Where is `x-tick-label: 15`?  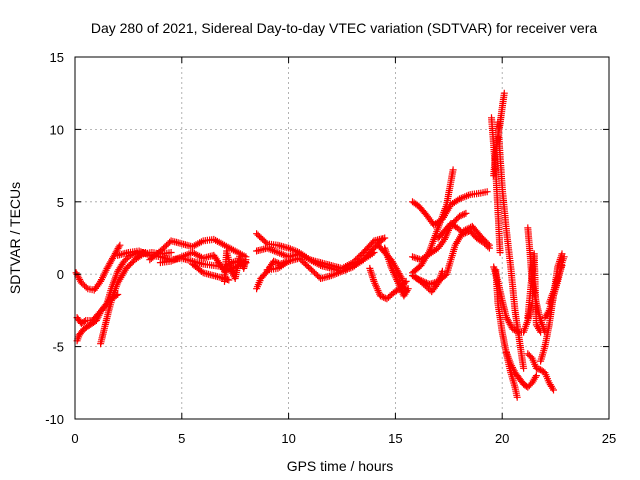
x-tick-label: 15 is located at coordinates (395, 438).